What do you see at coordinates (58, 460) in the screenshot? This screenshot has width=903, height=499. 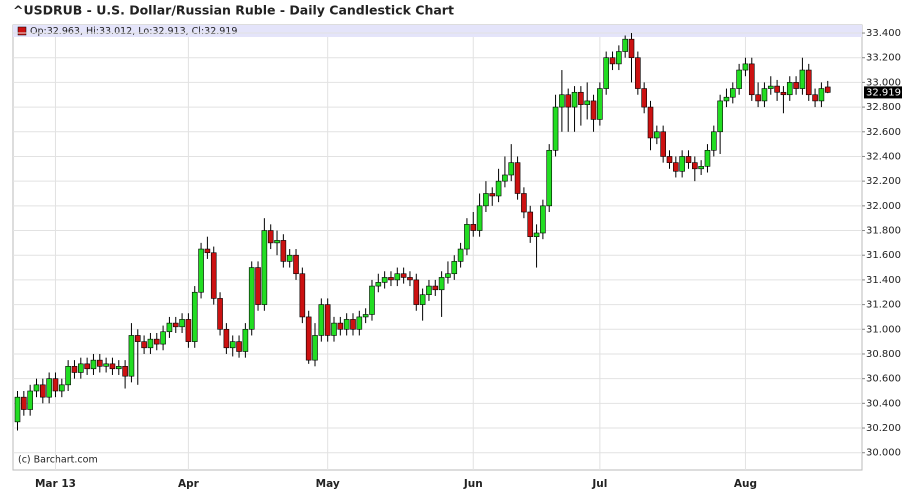 I see `watermark: (c) Barchart.com` at bounding box center [58, 460].